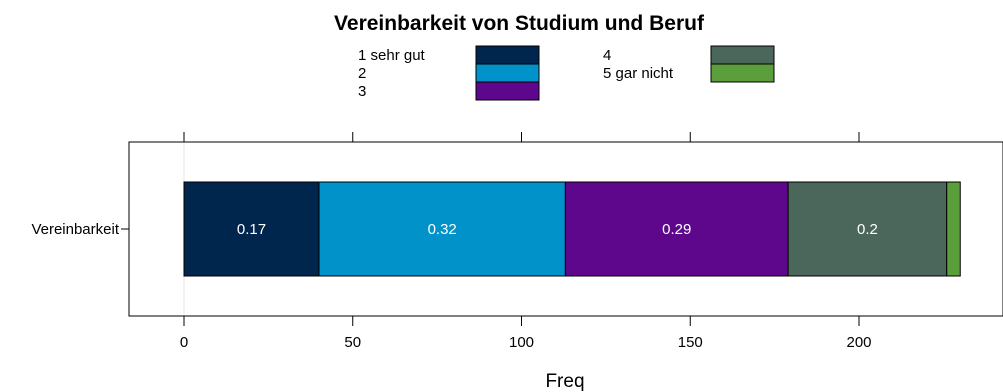  What do you see at coordinates (690, 342) in the screenshot?
I see `x-tick-label: 150` at bounding box center [690, 342].